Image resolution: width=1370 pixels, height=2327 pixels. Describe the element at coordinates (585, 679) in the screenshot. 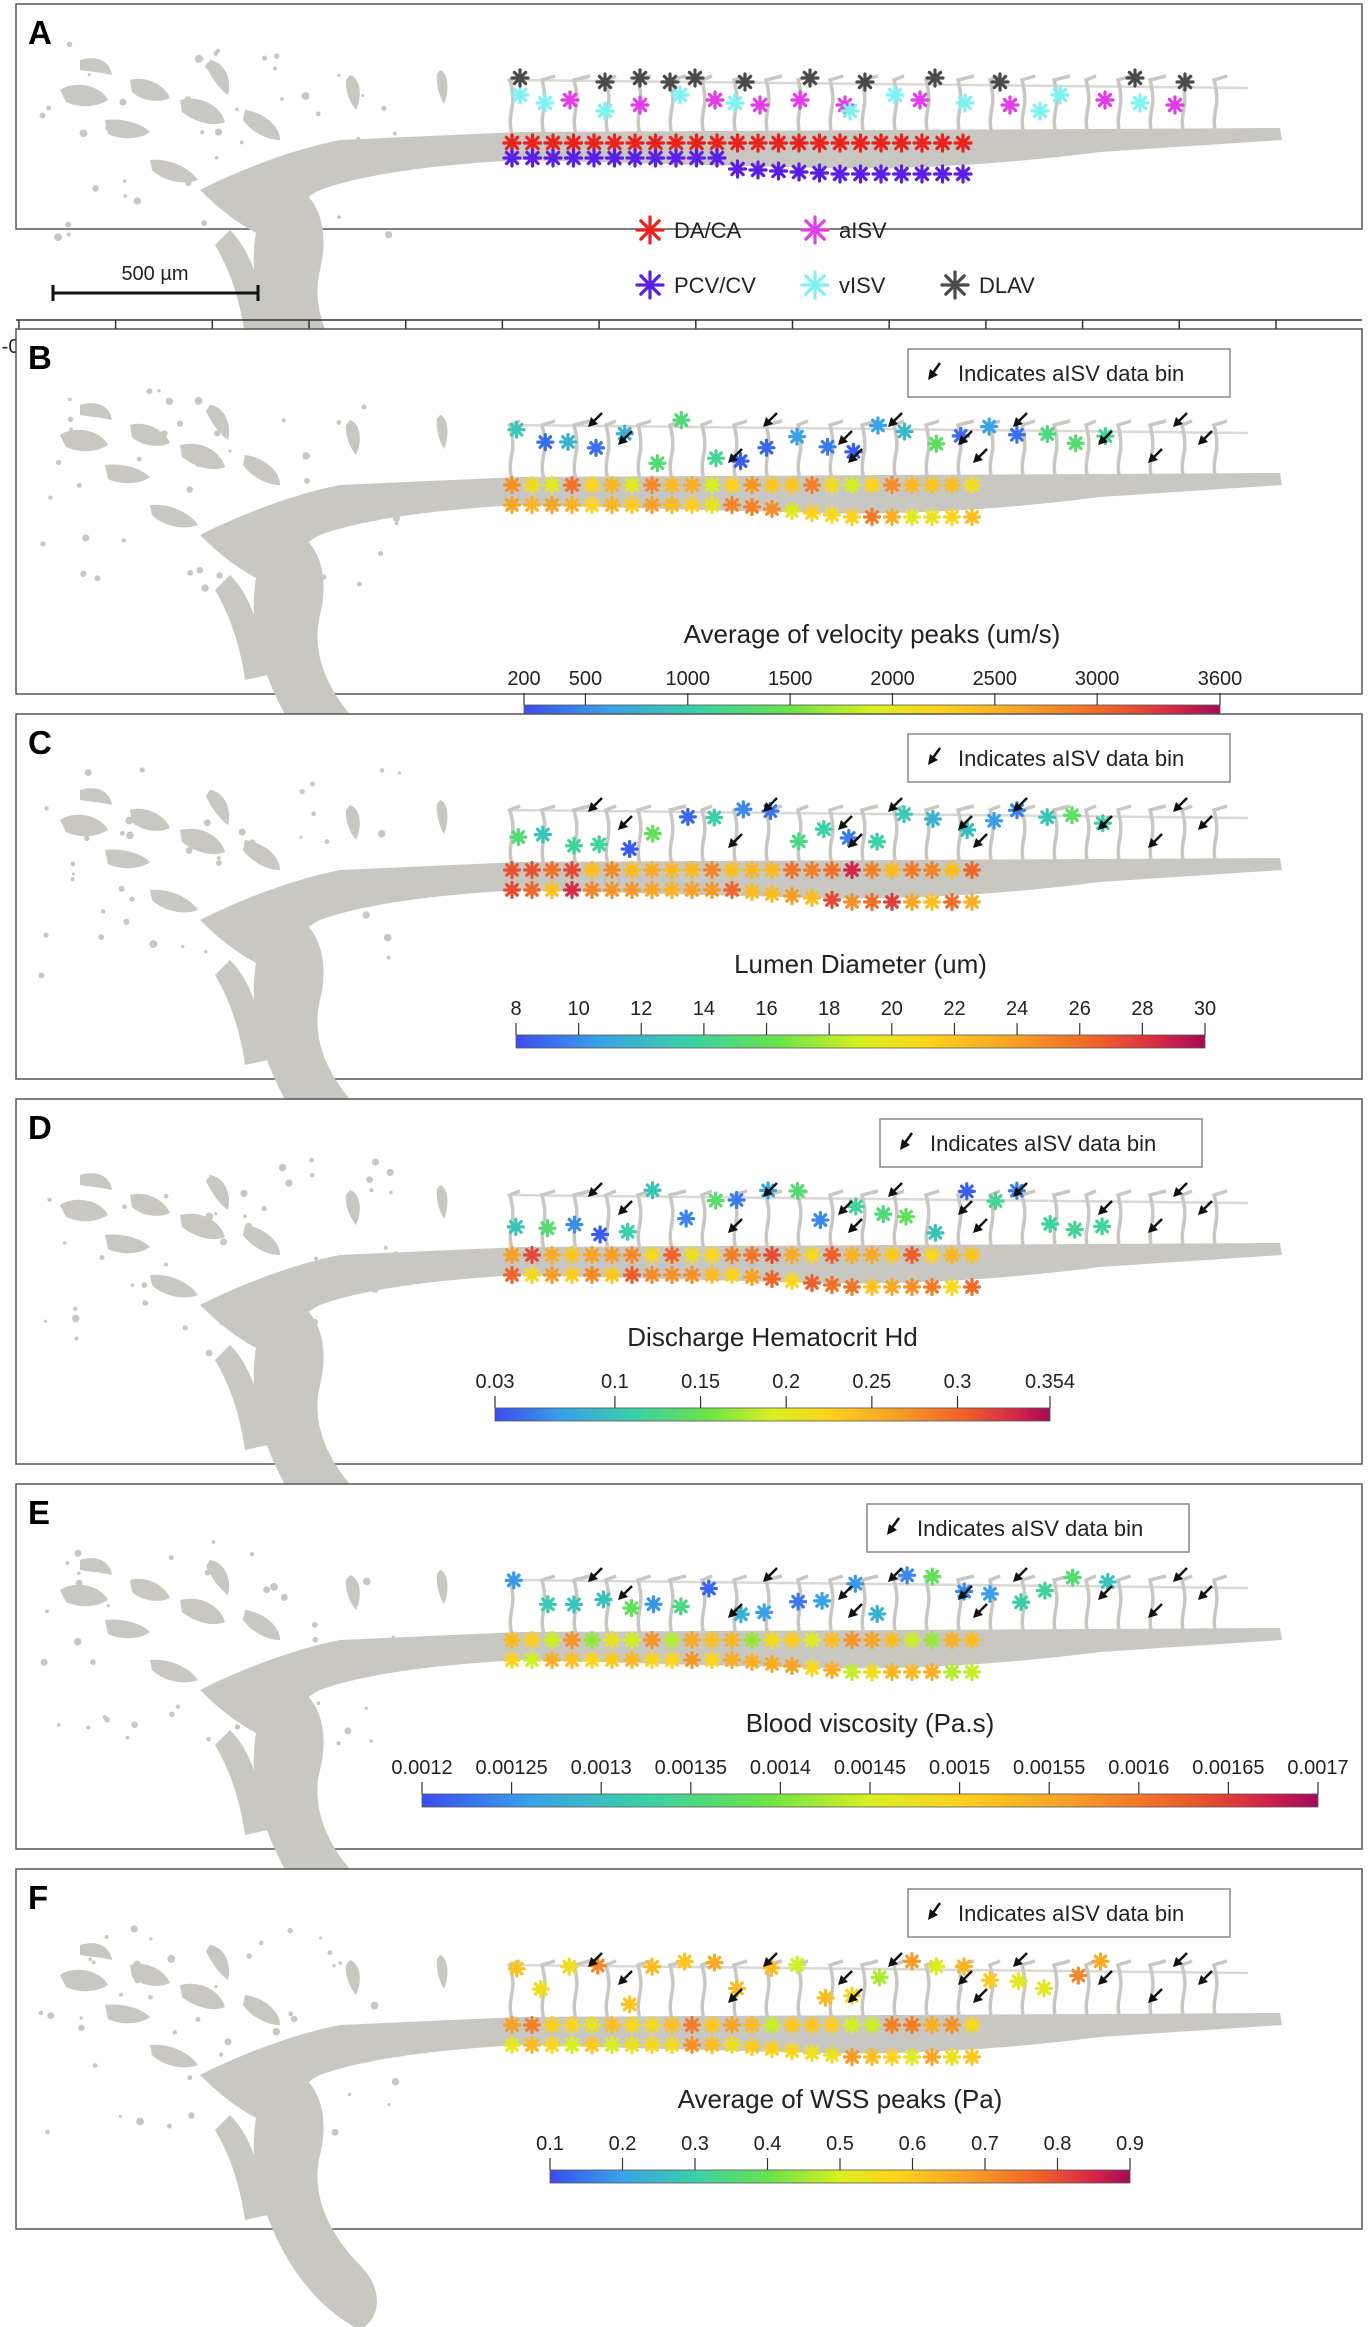

I see `colorbar-tick-label: 500` at that location.